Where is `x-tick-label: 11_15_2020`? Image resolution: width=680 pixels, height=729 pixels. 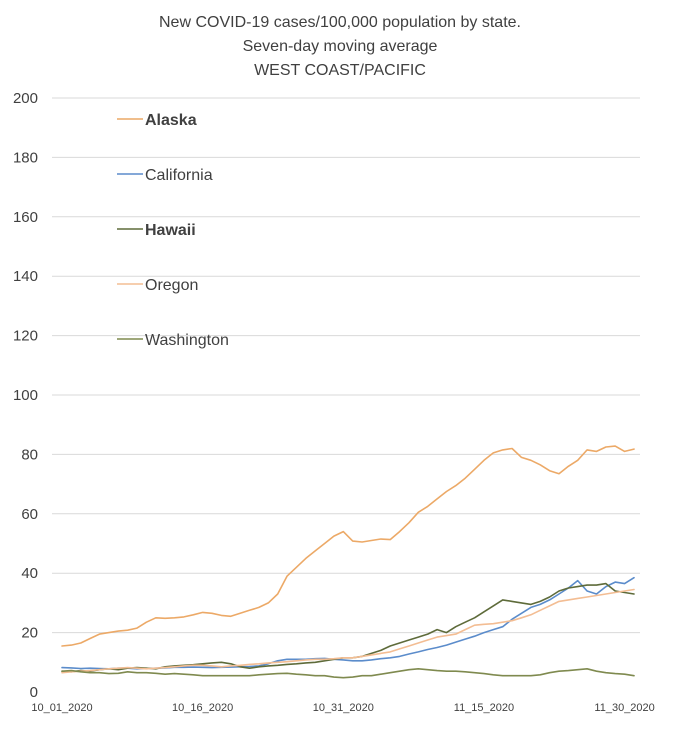 x-tick-label: 11_15_2020 is located at coordinates (484, 708).